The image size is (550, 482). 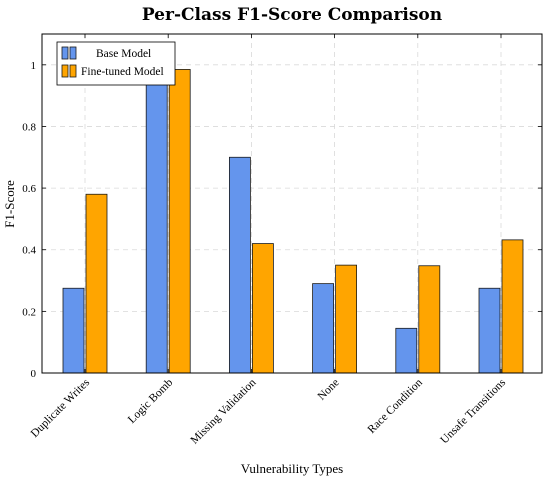 I want to click on y-tick-label: 0.4, so click(x=29, y=251).